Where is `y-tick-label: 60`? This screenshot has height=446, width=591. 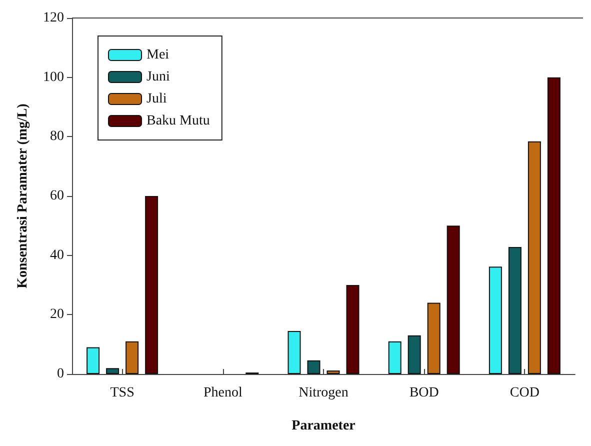 y-tick-label: 60 is located at coordinates (57, 196).